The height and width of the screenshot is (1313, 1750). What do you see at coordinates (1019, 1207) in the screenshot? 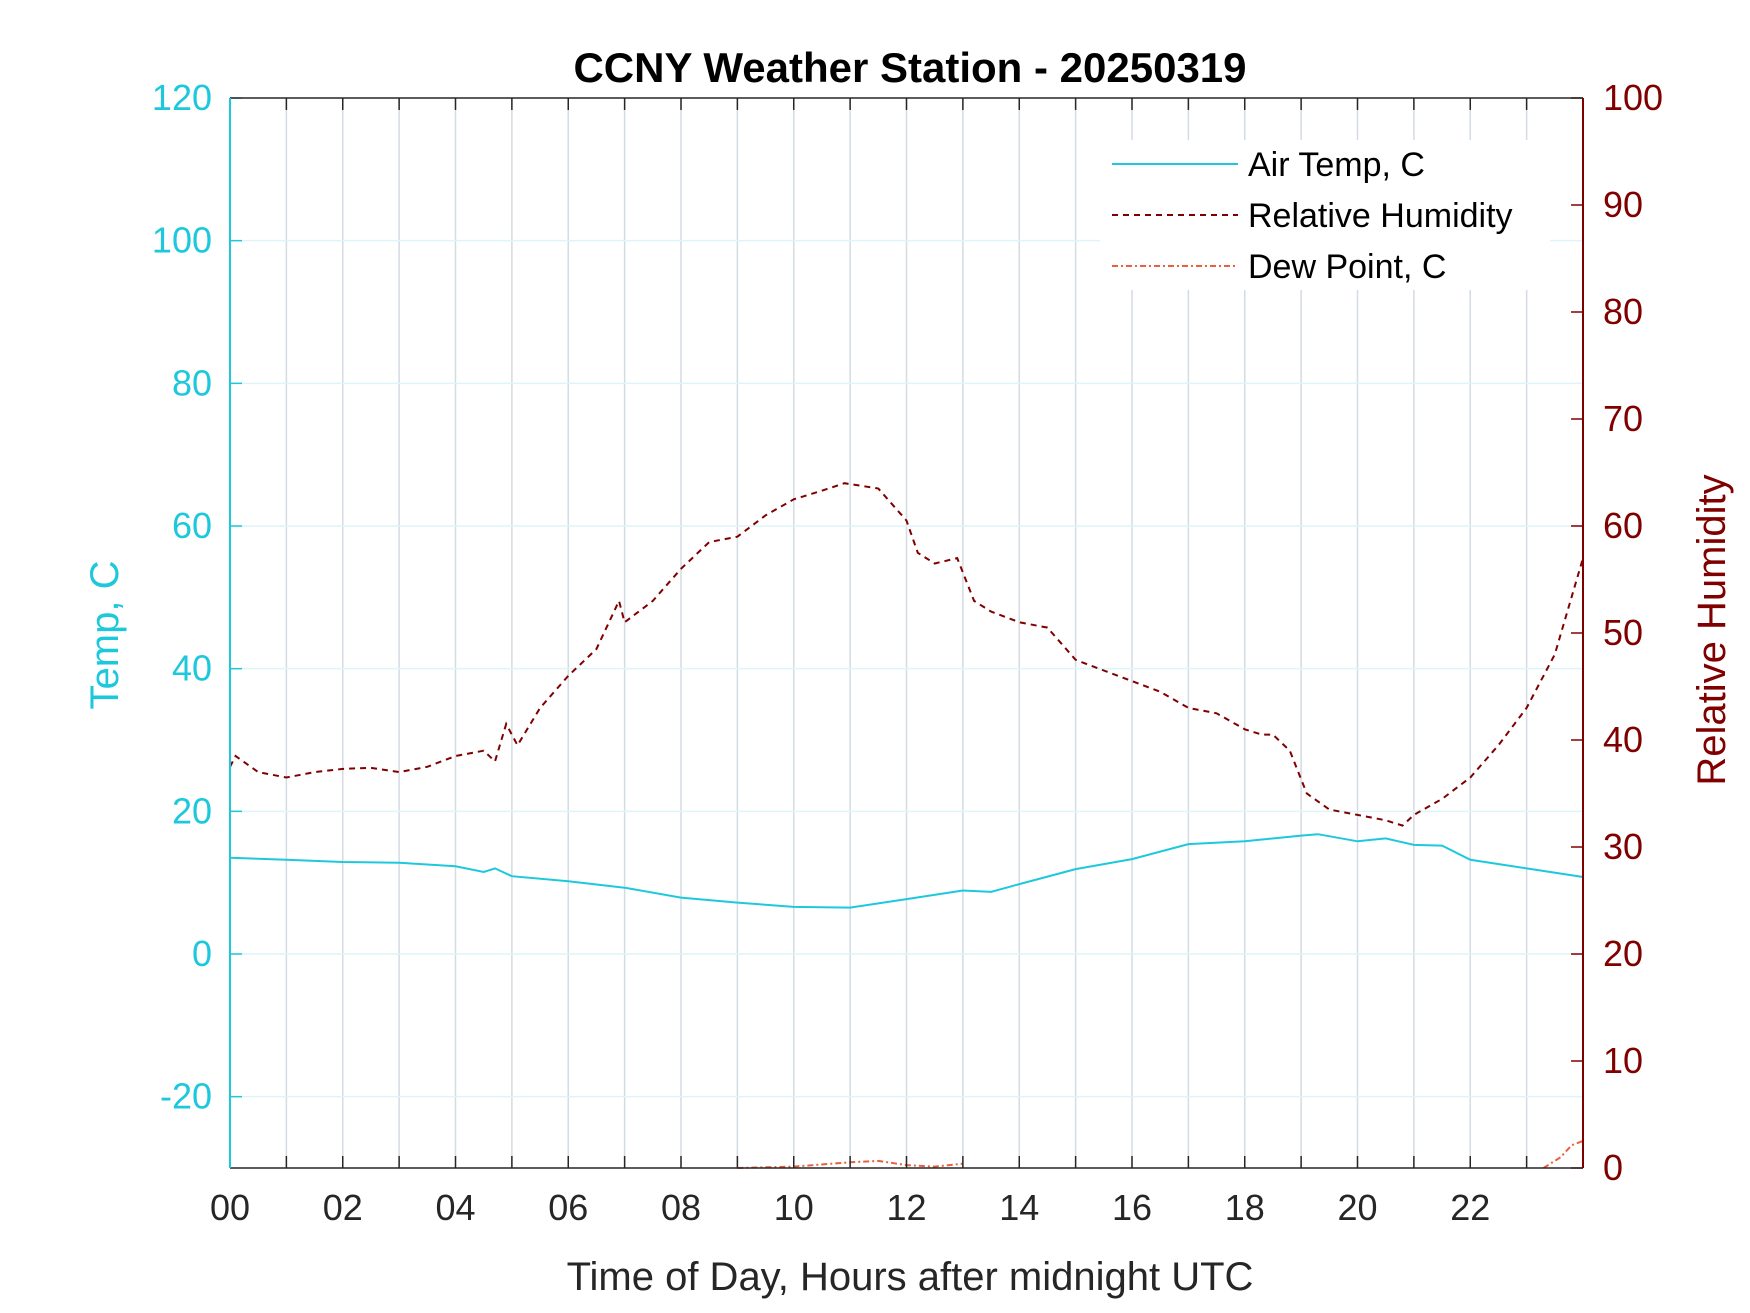
I see `x-tick-label: 14` at bounding box center [1019, 1207].